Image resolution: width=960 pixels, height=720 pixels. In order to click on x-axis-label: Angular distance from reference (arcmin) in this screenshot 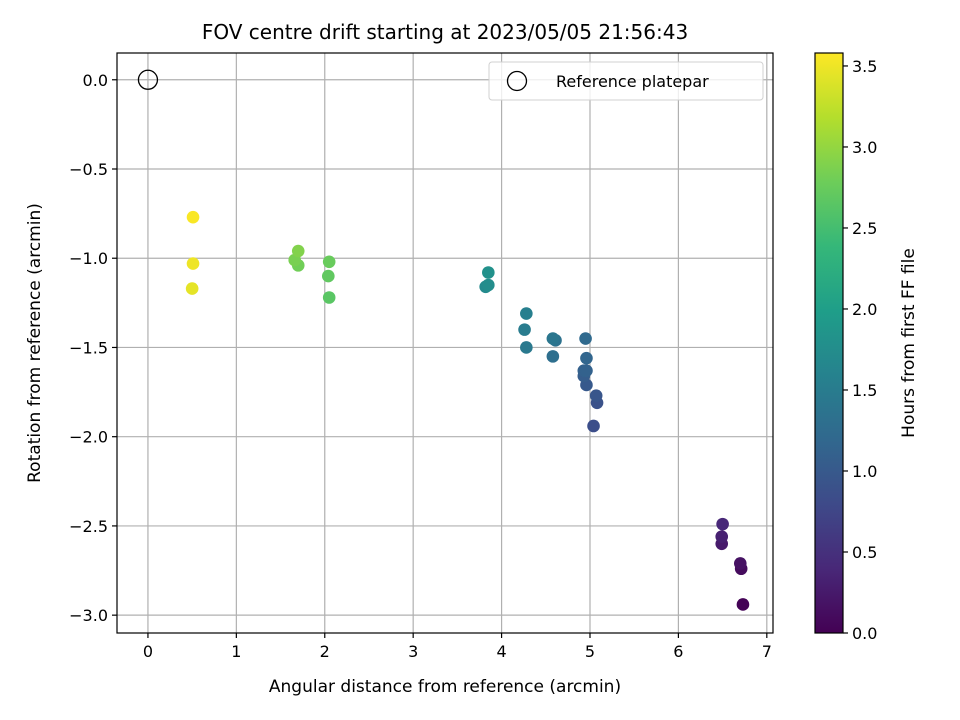, I will do `click(445, 687)`.